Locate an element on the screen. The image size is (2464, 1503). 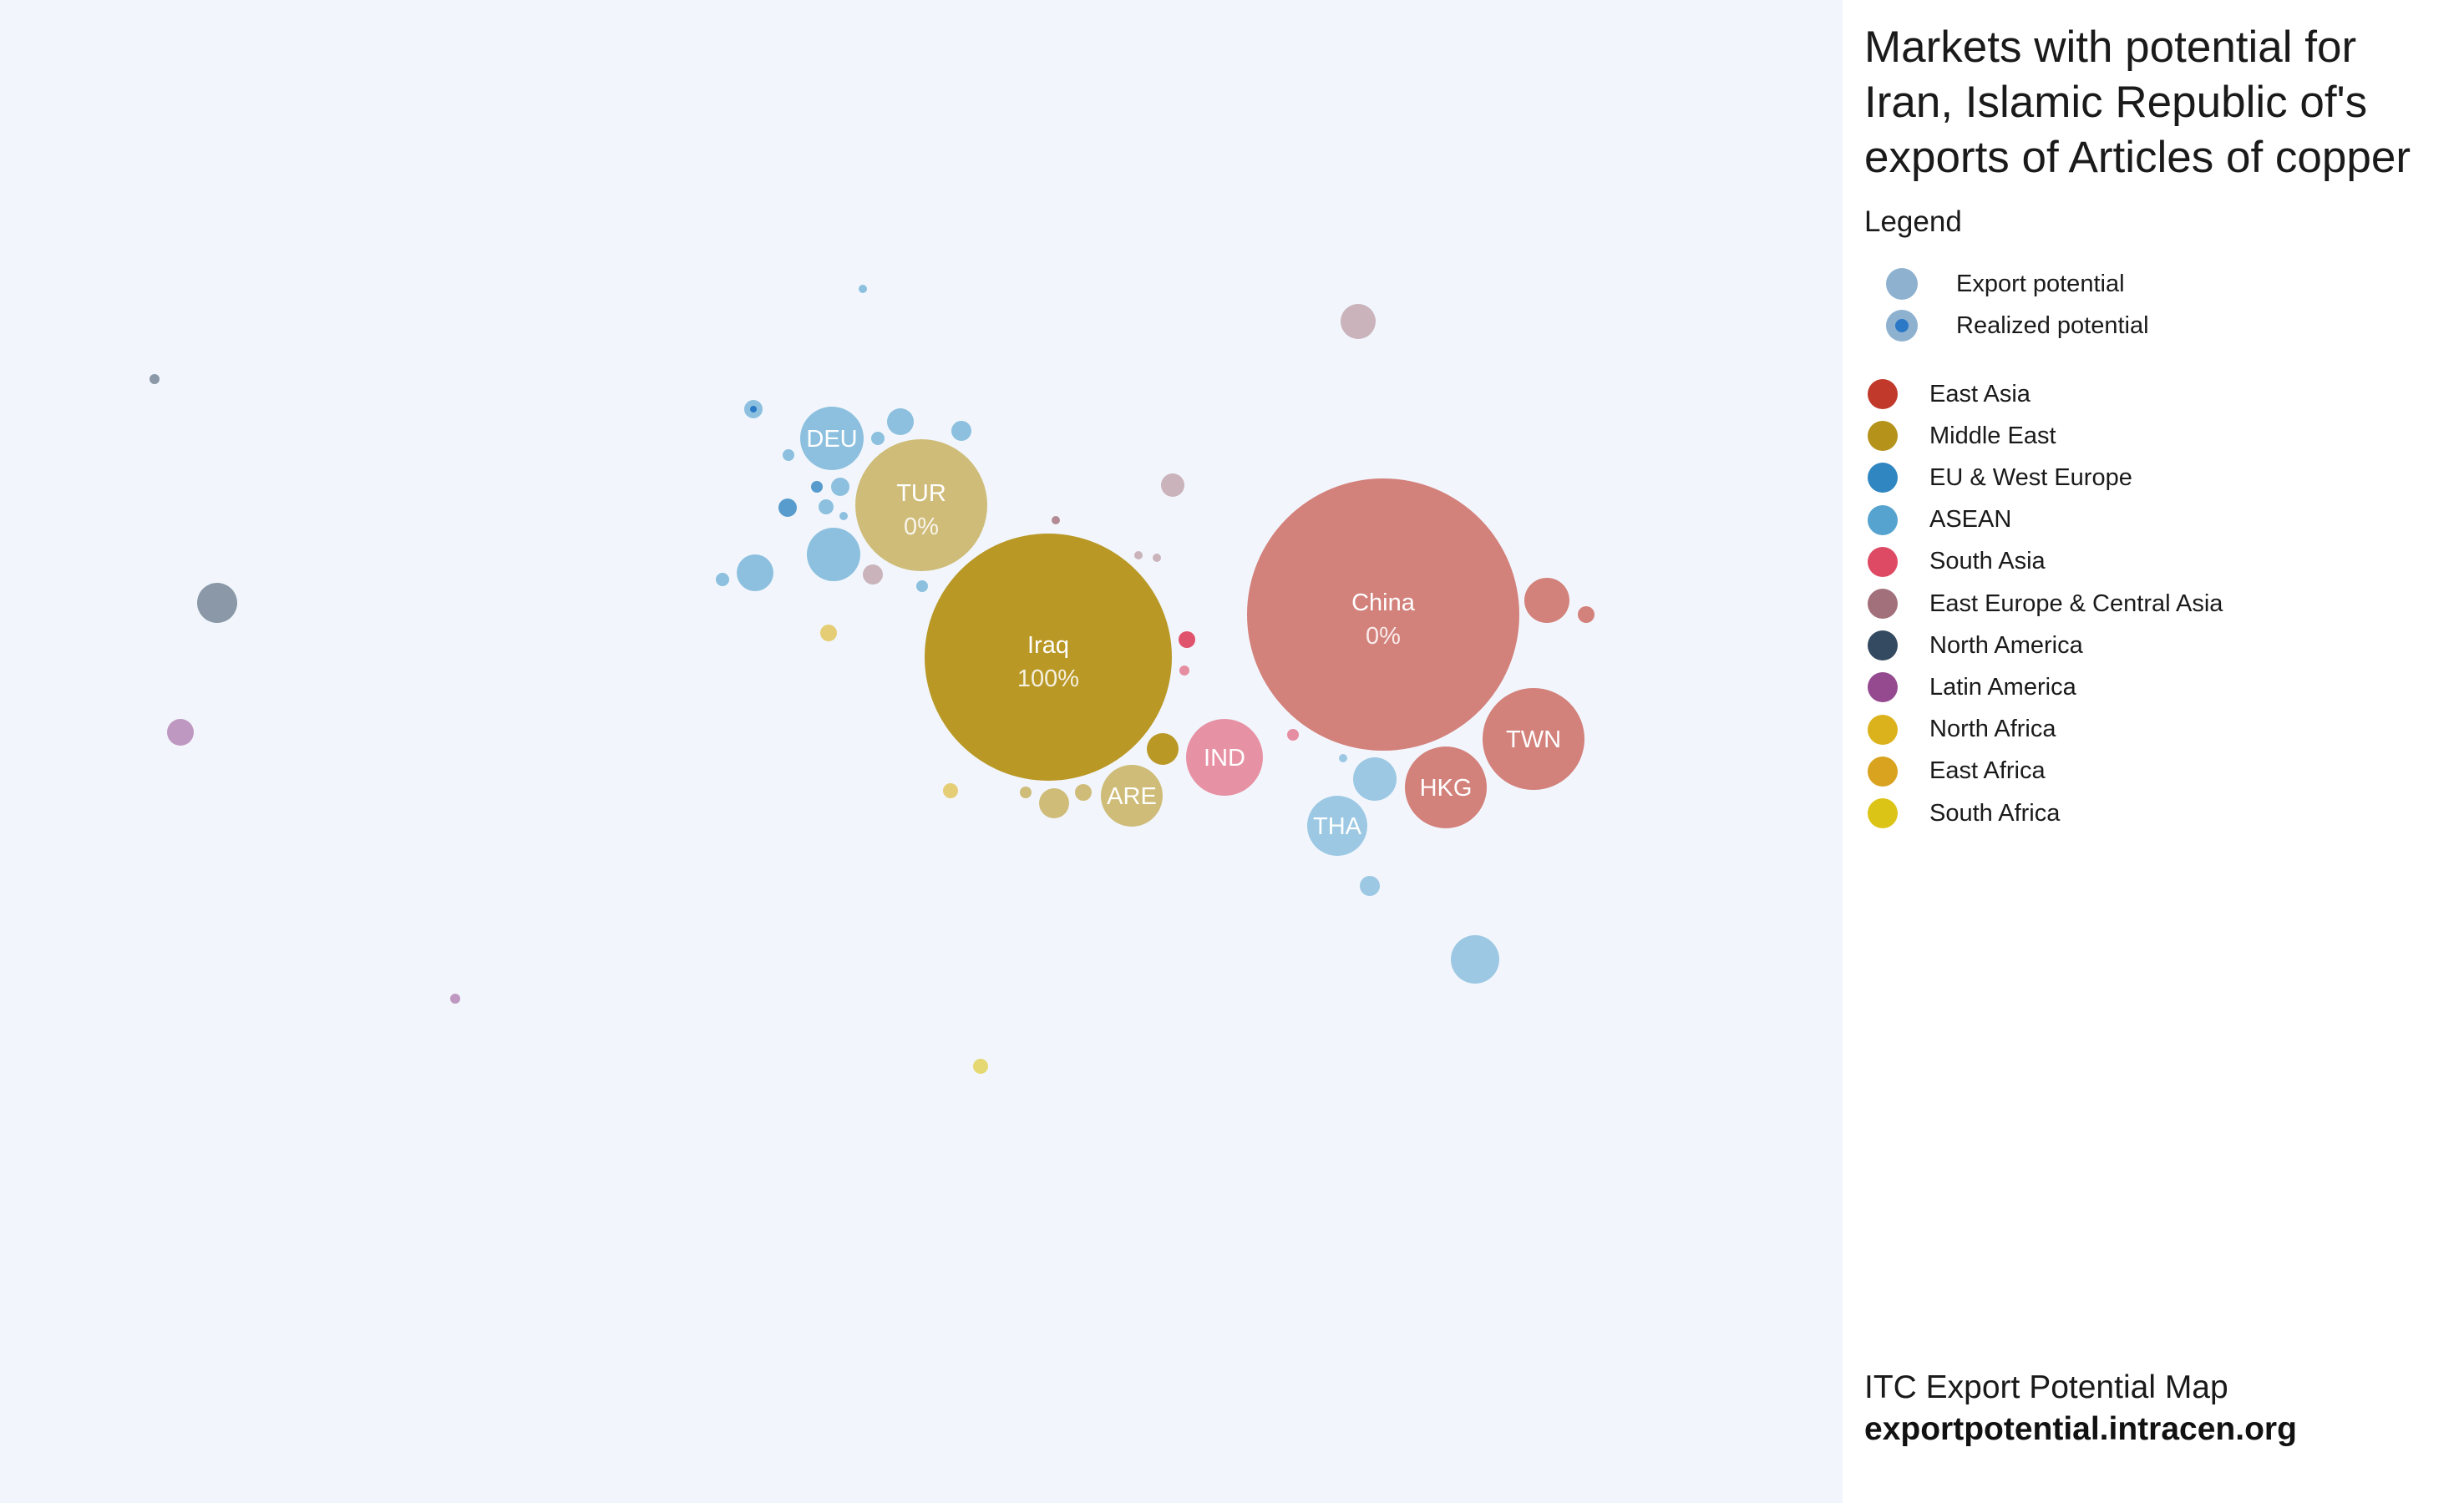
footer-url: exportpotential.intracen.org is located at coordinates (2080, 1429).